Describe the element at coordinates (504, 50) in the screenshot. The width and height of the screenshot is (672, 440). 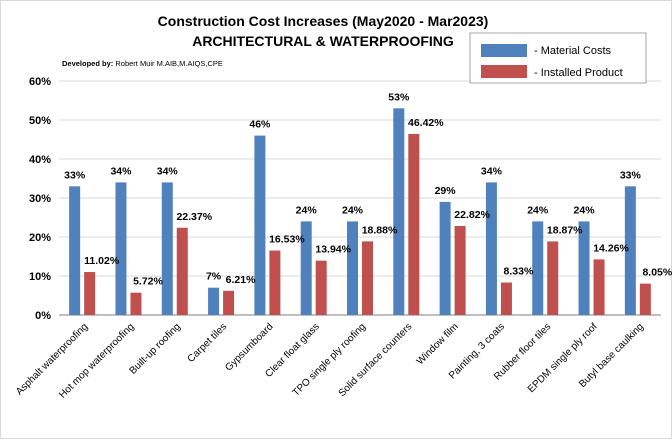
I see `legend-swatch-material` at that location.